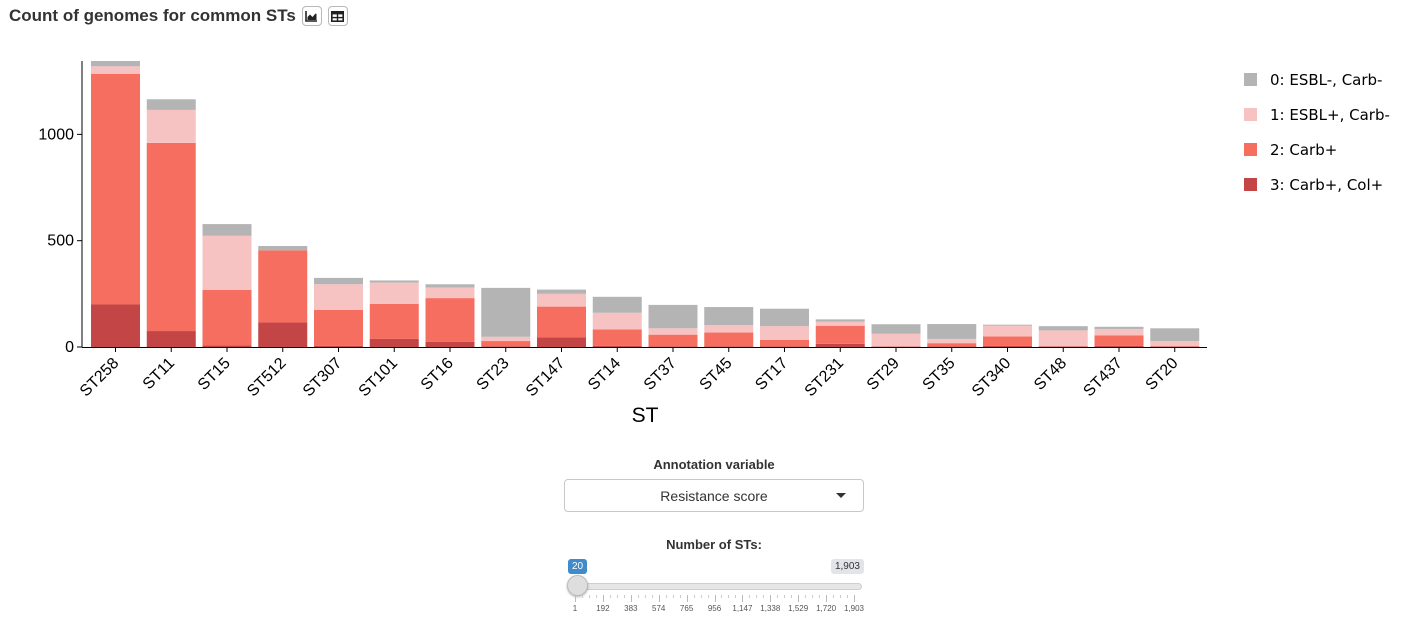 The width and height of the screenshot is (1422, 631). I want to click on table-view-button, so click(337, 16).